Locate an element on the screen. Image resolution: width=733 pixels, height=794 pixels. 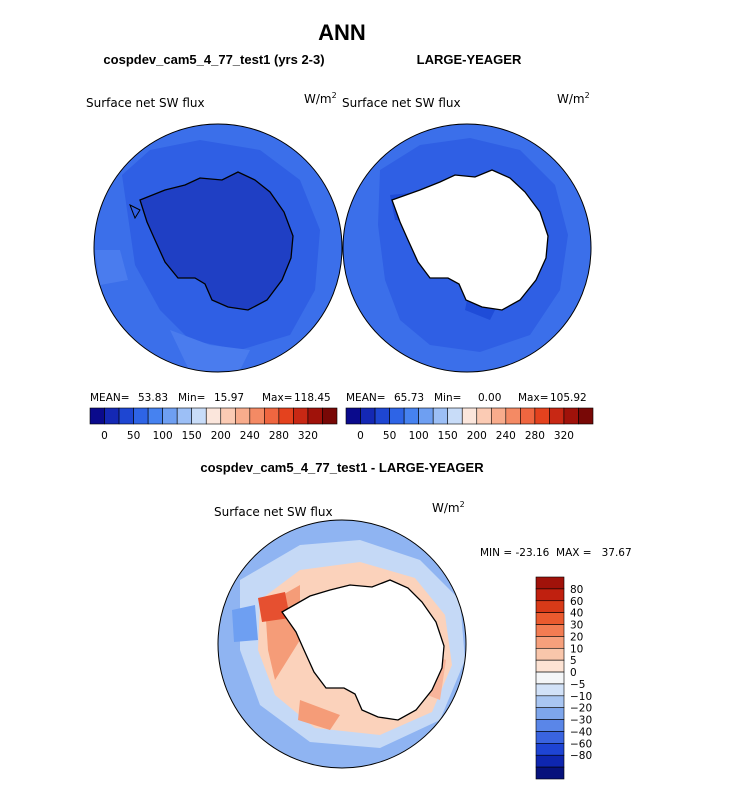
right-colorbar-tick-label: 320 is located at coordinates (564, 436).